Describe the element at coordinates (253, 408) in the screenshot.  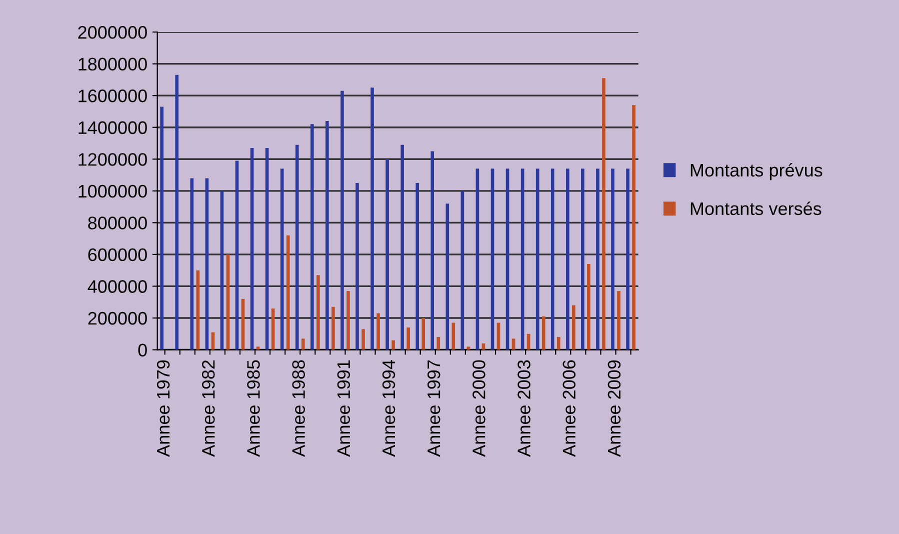
I see `x-tick-label: Annee 1985` at that location.